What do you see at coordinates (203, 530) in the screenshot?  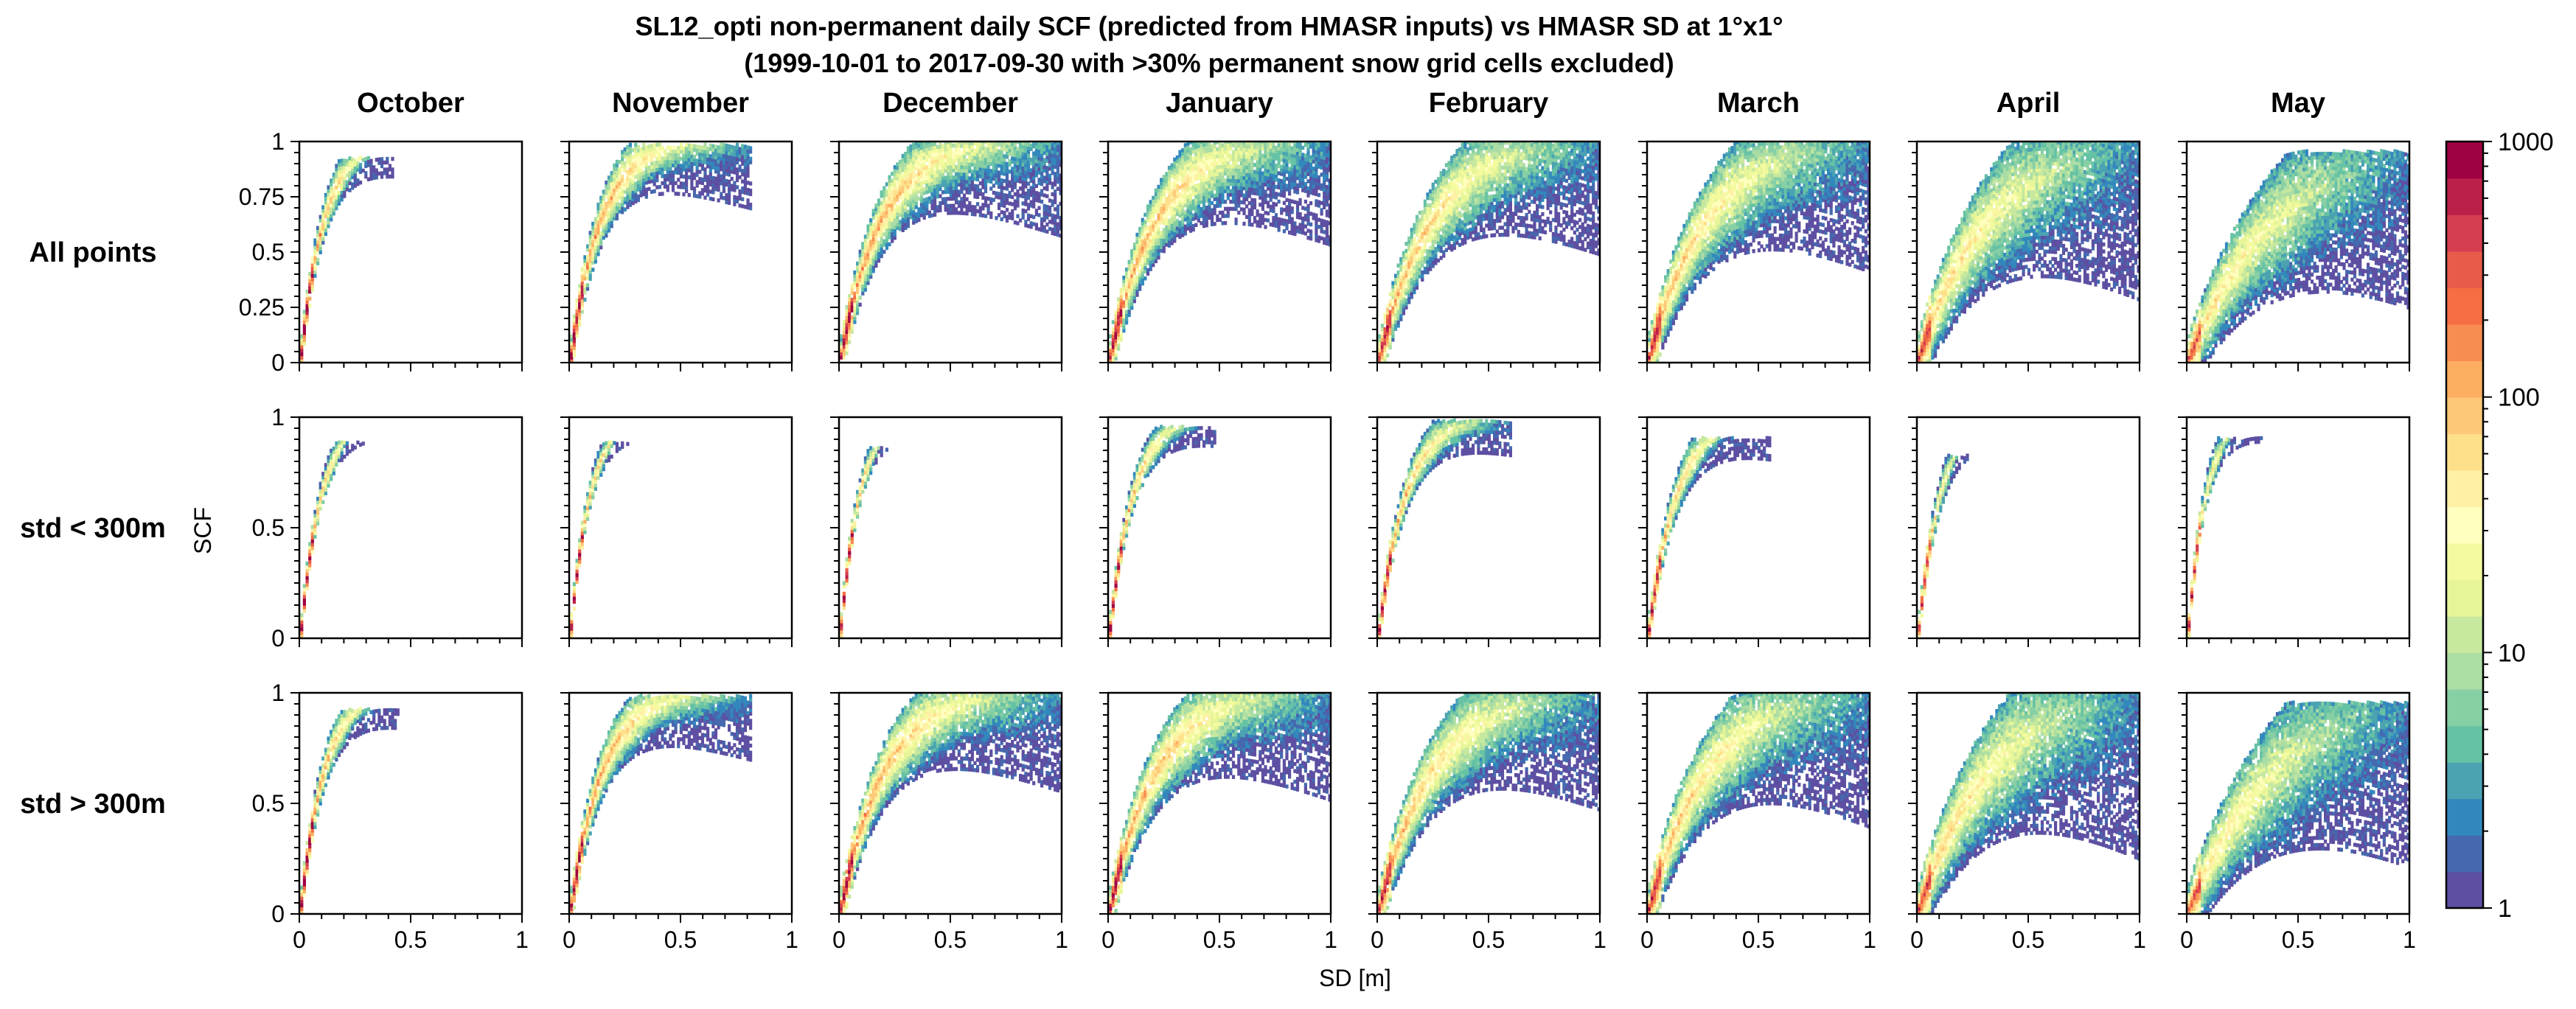 I see `y-axis-label: SCF` at bounding box center [203, 530].